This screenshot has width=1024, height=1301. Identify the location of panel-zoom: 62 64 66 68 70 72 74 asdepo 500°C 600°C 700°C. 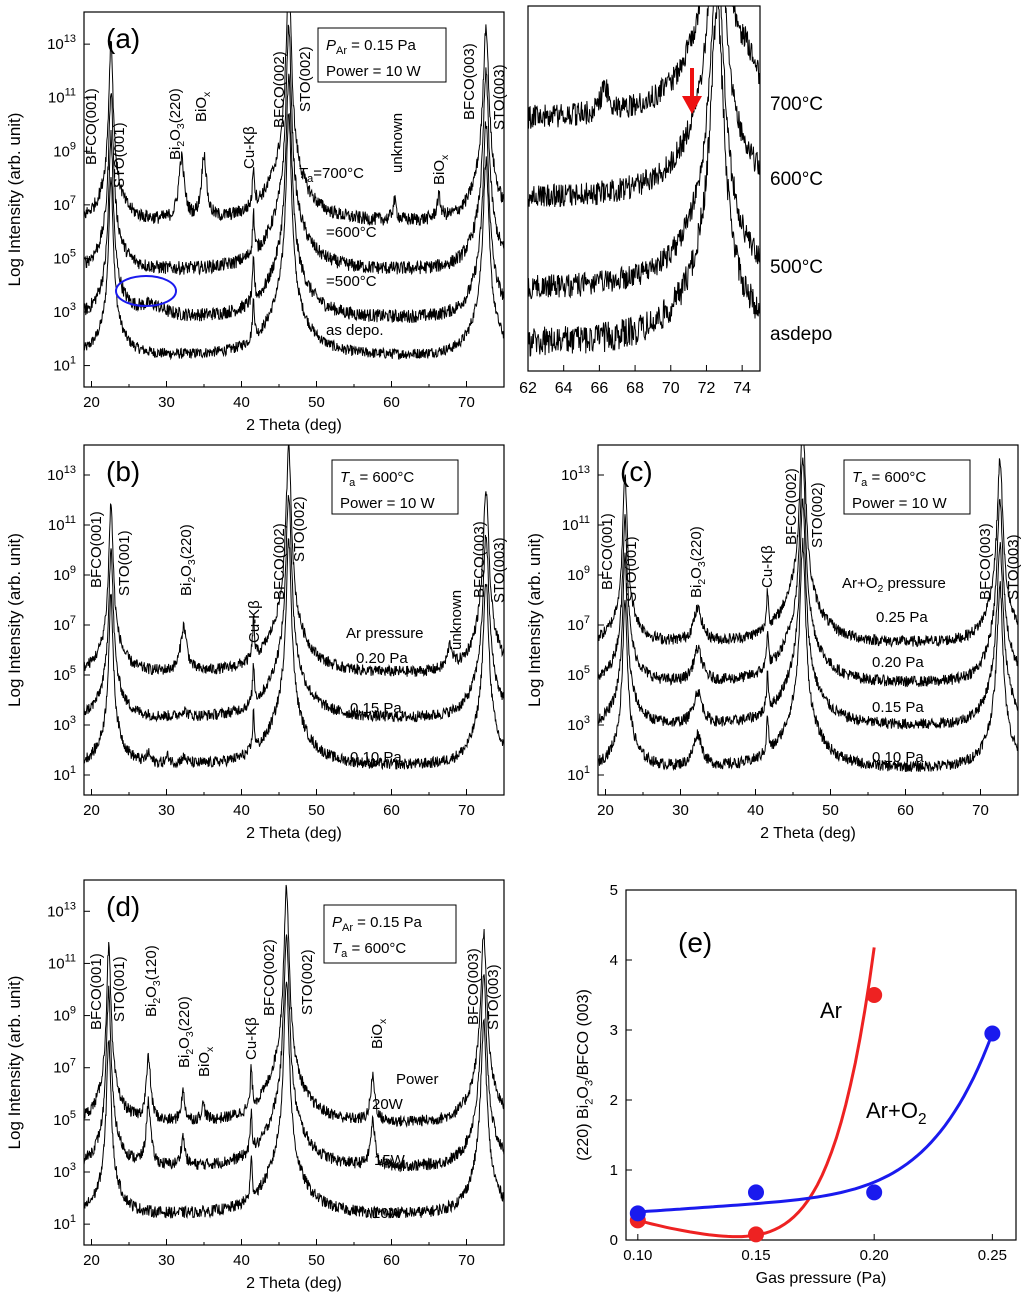
(675, 201).